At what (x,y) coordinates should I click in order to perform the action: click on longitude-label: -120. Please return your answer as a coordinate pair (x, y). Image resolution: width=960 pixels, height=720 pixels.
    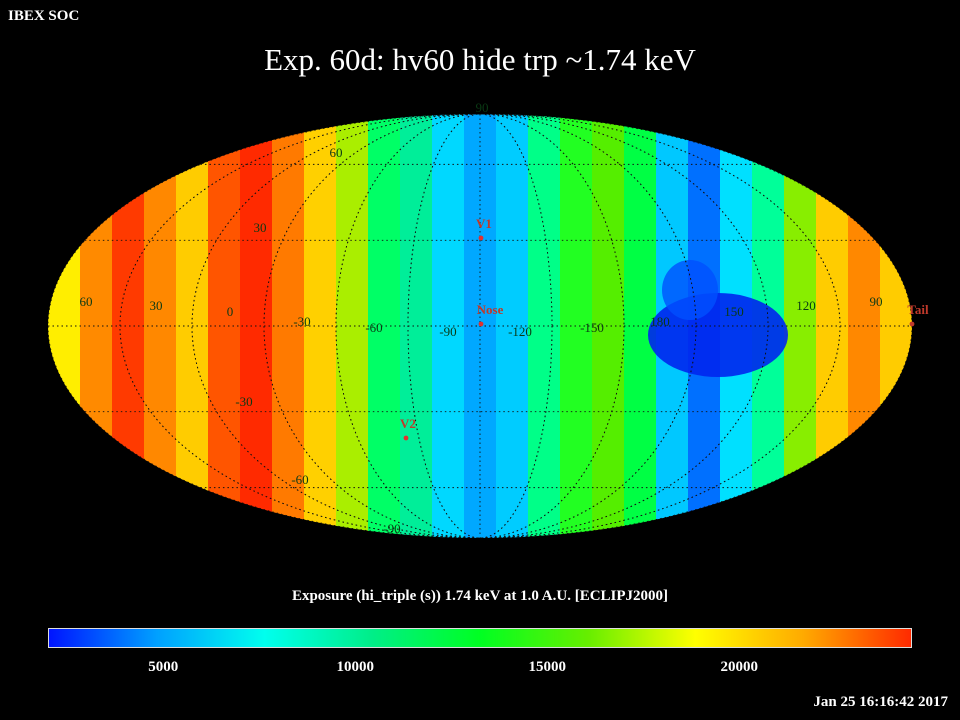
    Looking at the image, I should click on (520, 331).